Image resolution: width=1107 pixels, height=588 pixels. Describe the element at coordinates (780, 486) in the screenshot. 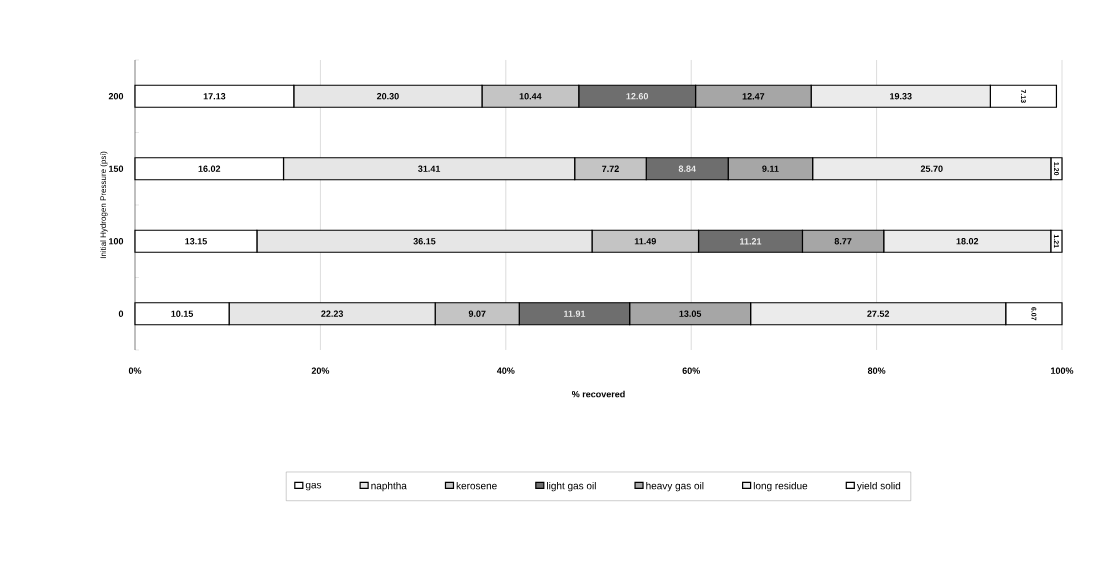

I see `legend-label: long residue` at that location.